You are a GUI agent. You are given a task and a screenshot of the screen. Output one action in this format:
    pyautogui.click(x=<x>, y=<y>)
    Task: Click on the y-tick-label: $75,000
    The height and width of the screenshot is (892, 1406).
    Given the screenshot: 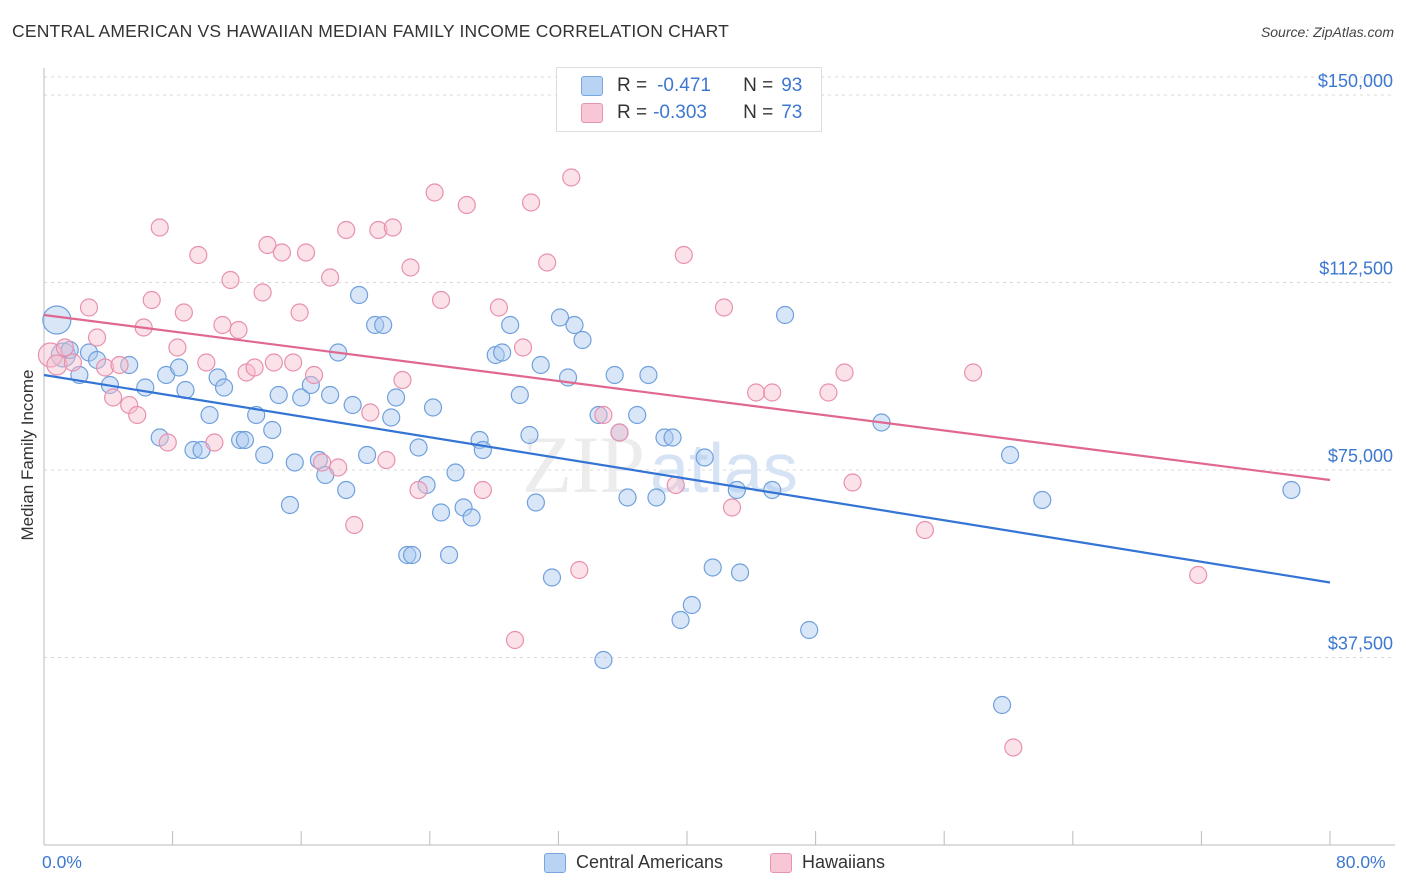 What is the action you would take?
    pyautogui.click(x=1360, y=456)
    